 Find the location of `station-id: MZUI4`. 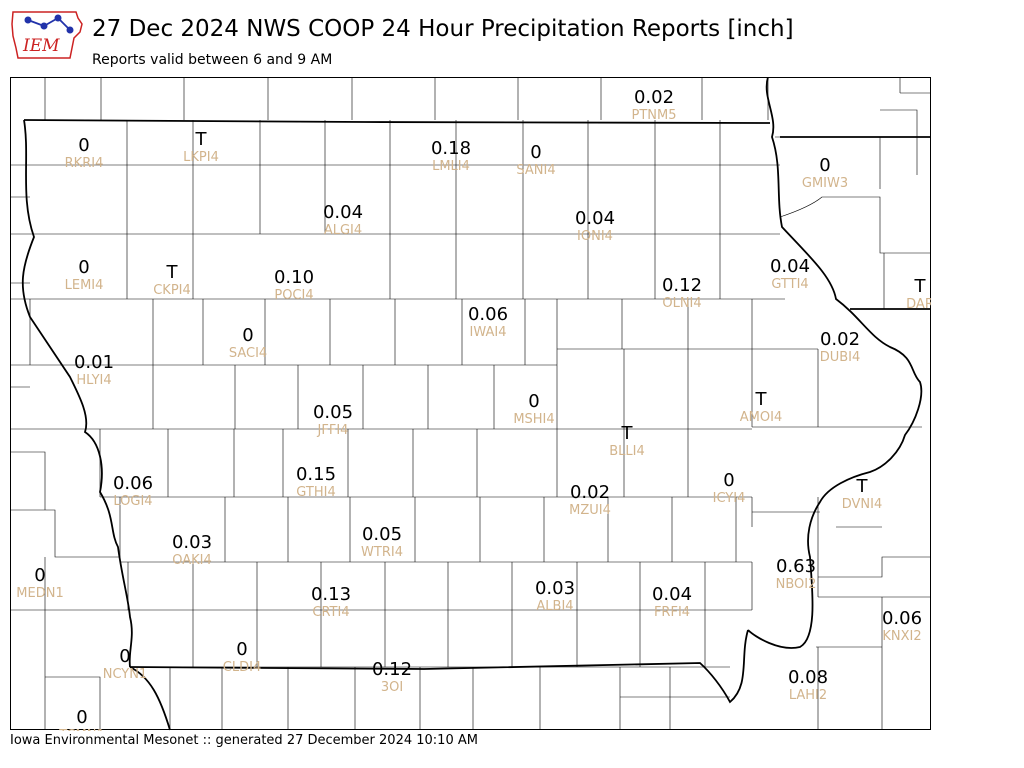

station-id: MZUI4 is located at coordinates (590, 510).